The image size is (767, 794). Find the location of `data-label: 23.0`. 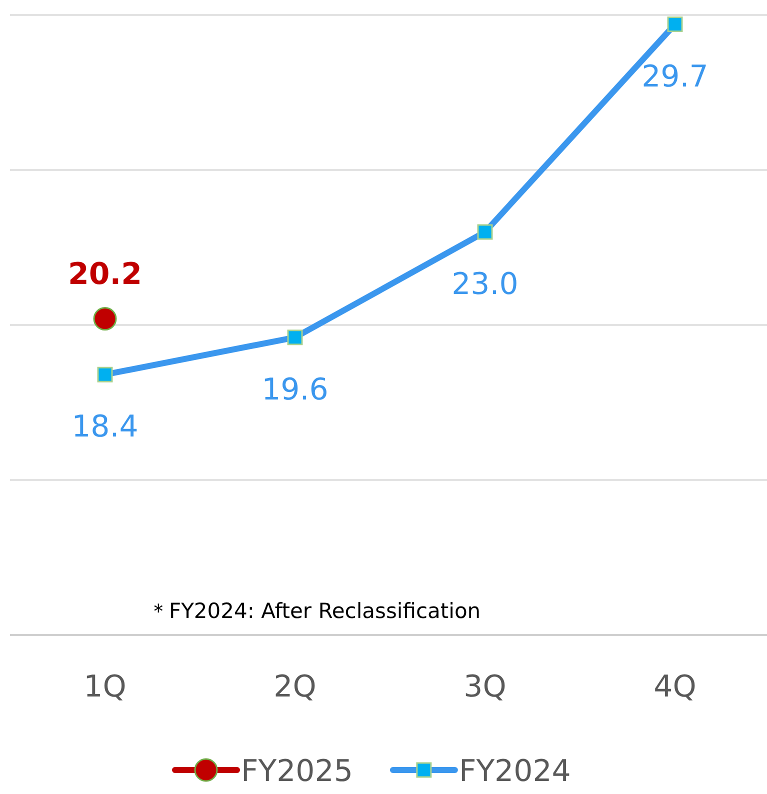

data-label: 23.0 is located at coordinates (485, 284).